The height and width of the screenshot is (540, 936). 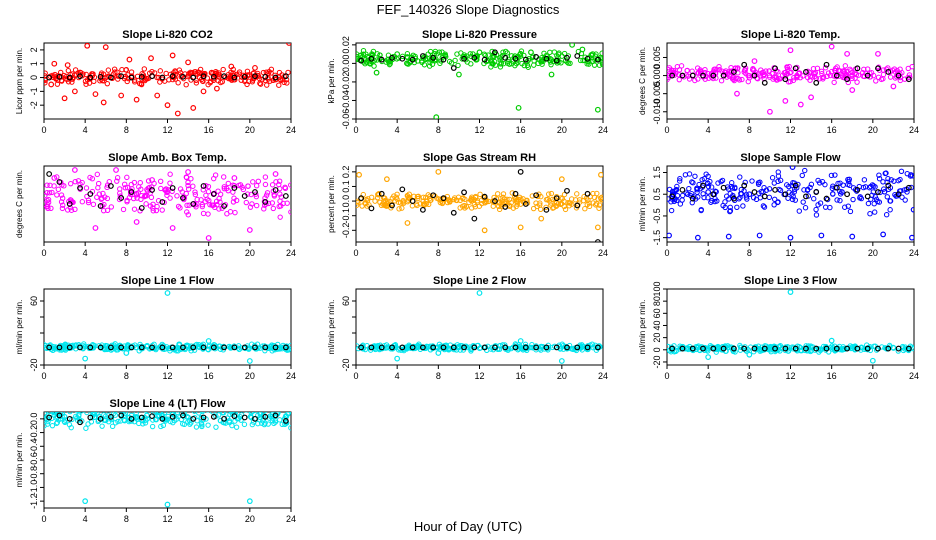 What do you see at coordinates (85, 130) in the screenshot?
I see `x-tick-label: 4` at bounding box center [85, 130].